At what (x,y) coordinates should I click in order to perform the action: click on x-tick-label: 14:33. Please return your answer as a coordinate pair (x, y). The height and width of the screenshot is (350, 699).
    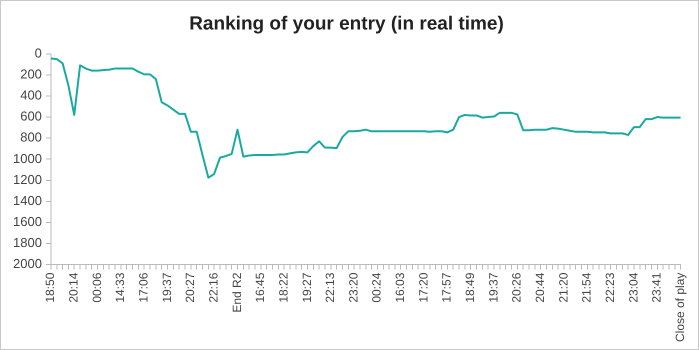
    Looking at the image, I should click on (120, 287).